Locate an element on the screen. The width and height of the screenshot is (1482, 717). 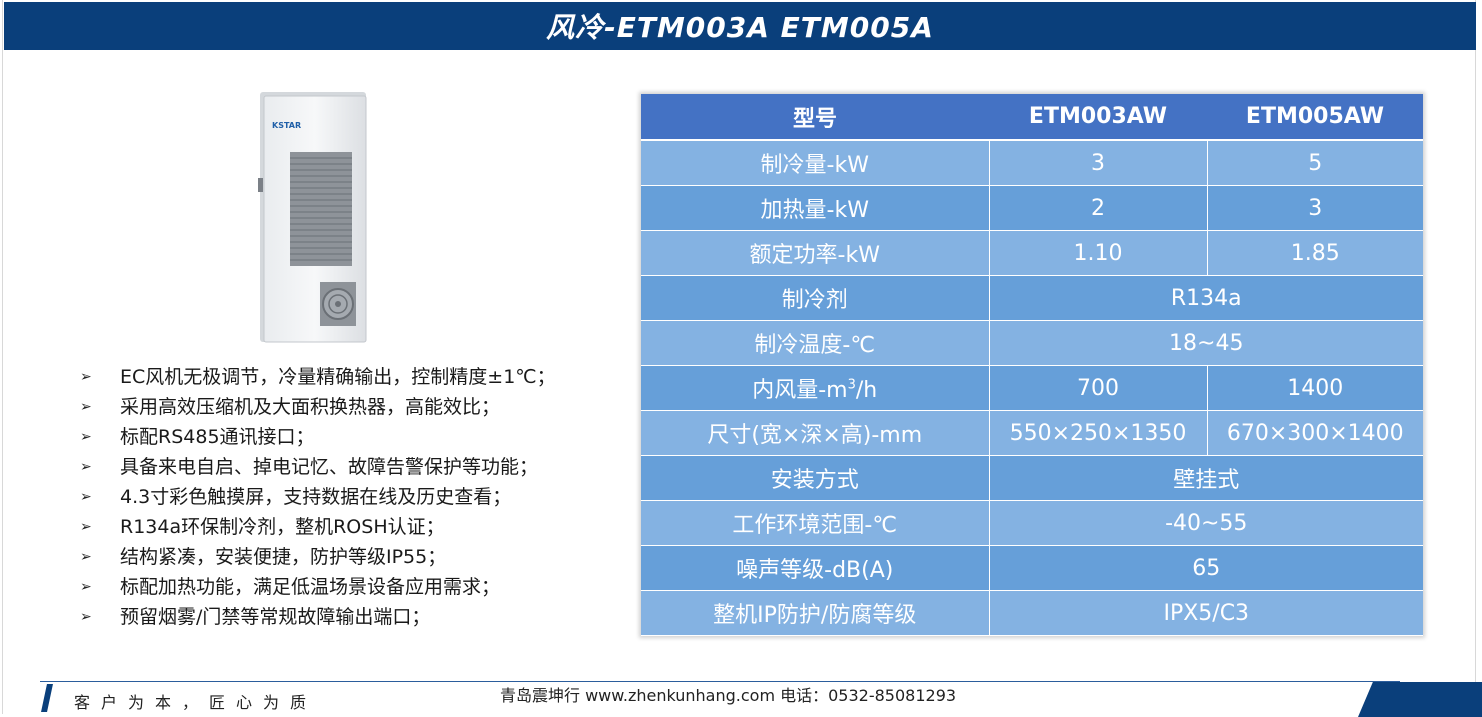
row-label: 整机IP防护/防腐等级 is located at coordinates (815, 613).